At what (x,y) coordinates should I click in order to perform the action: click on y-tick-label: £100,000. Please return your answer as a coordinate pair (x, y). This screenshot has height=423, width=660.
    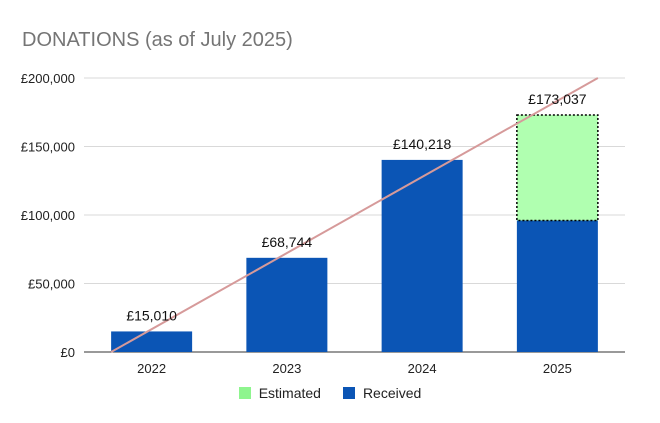
    Looking at the image, I should click on (48, 215).